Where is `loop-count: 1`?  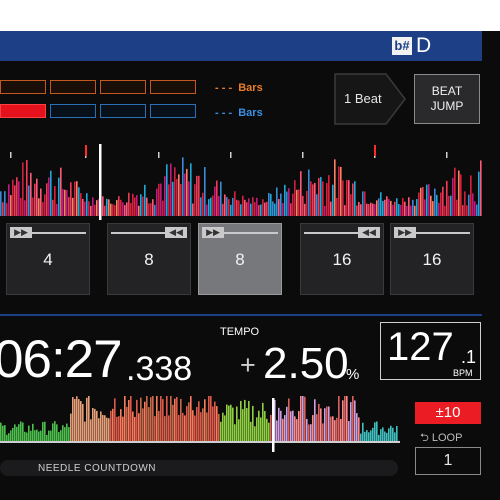
loop-count: 1 is located at coordinates (448, 461).